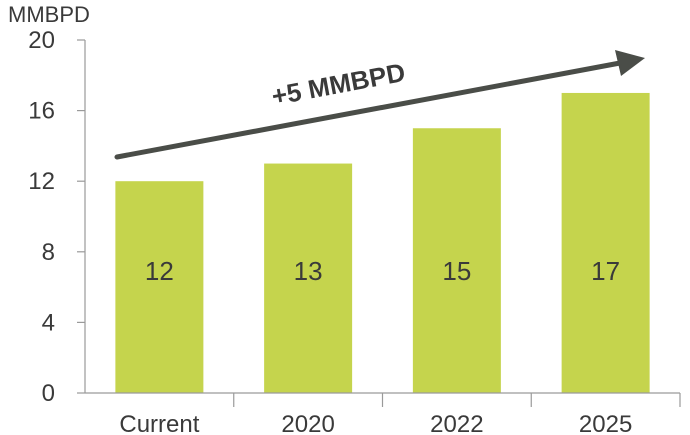 Image resolution: width=690 pixels, height=435 pixels. Describe the element at coordinates (630, 63) in the screenshot. I see `trend-arrow-head` at that location.